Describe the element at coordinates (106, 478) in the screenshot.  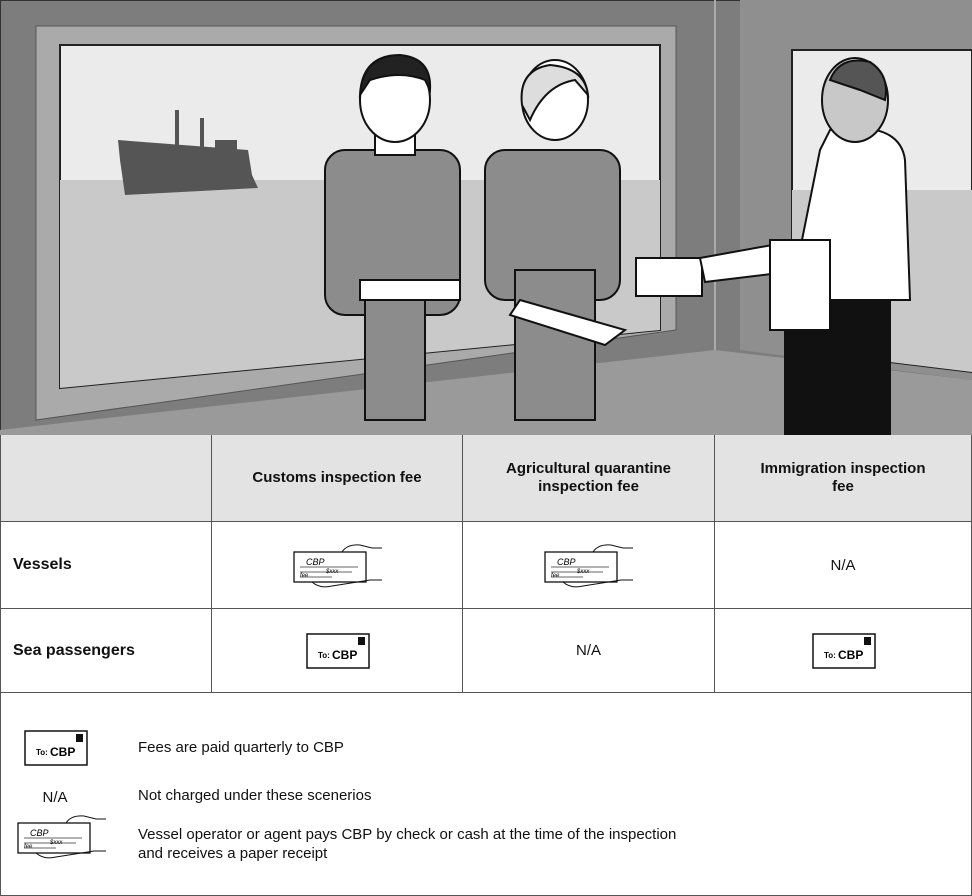
I see `header-cell` at that location.